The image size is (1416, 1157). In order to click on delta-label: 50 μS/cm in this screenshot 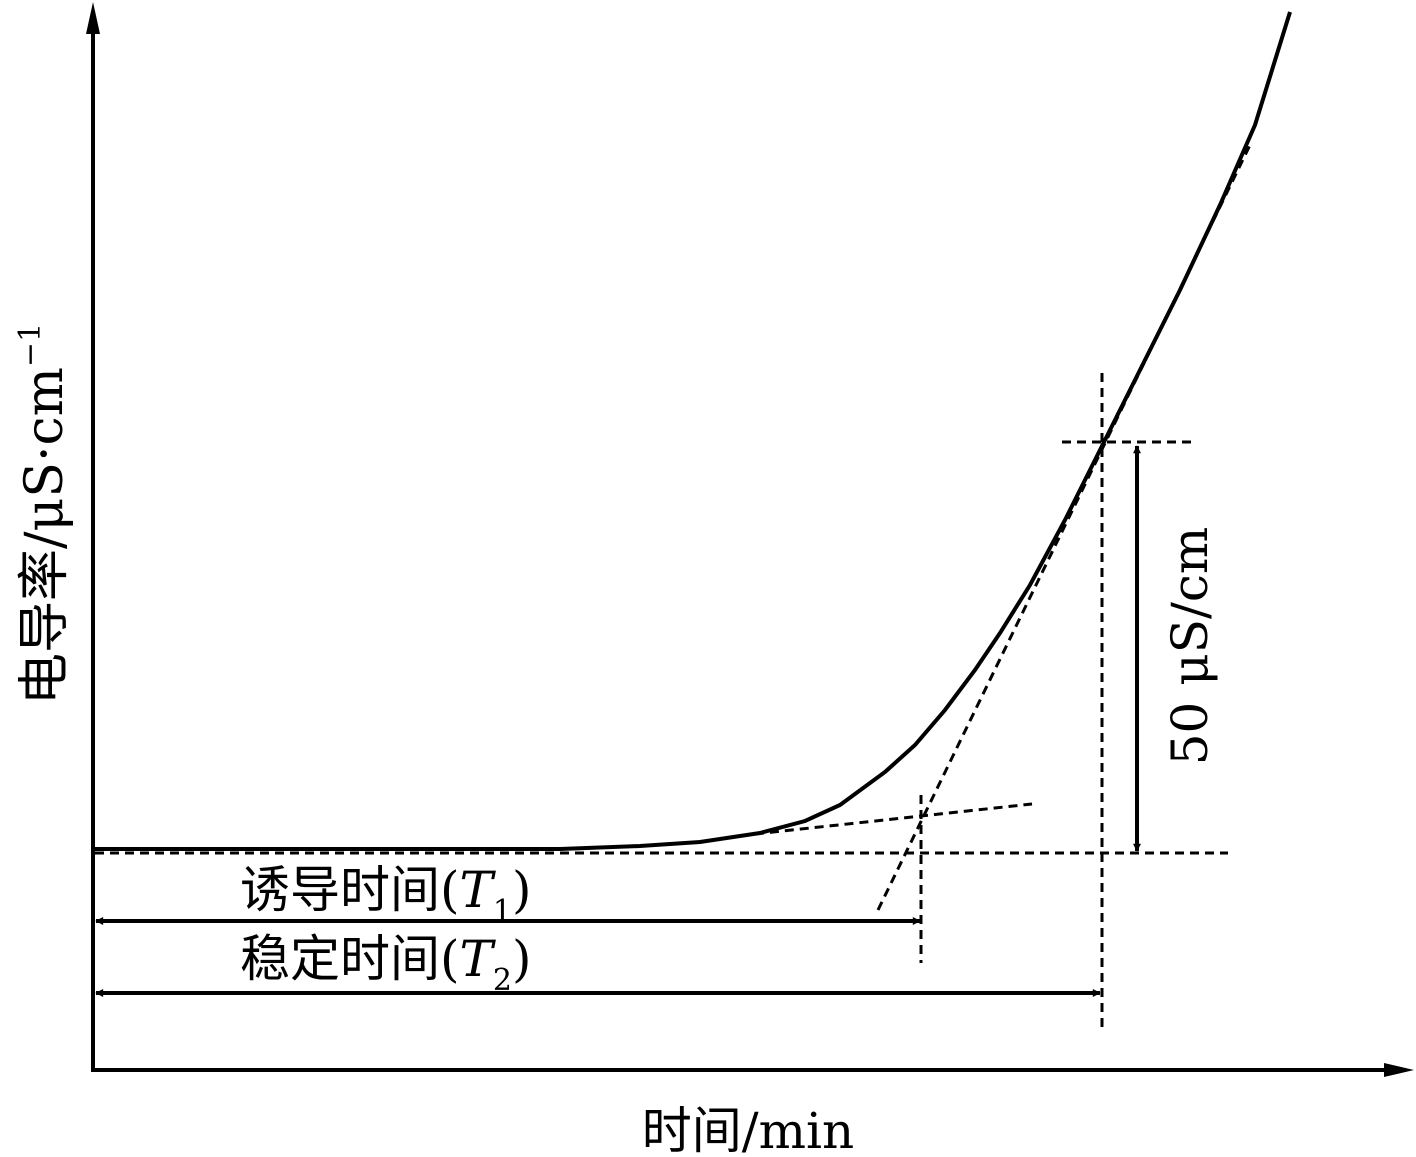, I will do `click(1190, 646)`.